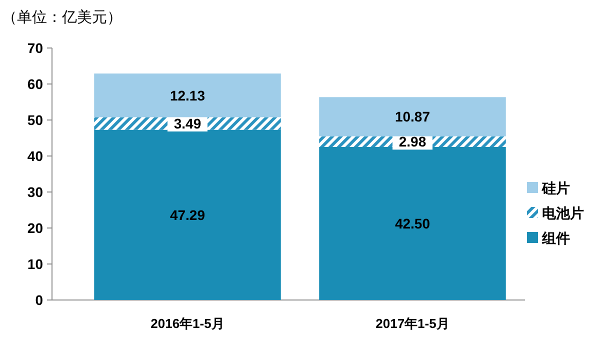  I want to click on y-tick-label: 40, so click(35, 156).